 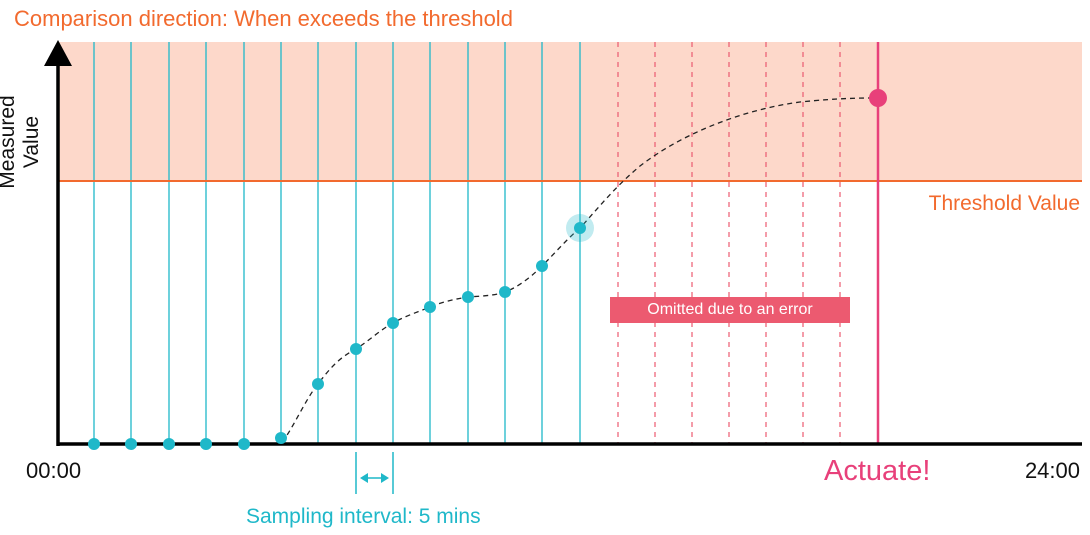 What do you see at coordinates (58, 53) in the screenshot?
I see `y-axis-arrow-icon` at bounding box center [58, 53].